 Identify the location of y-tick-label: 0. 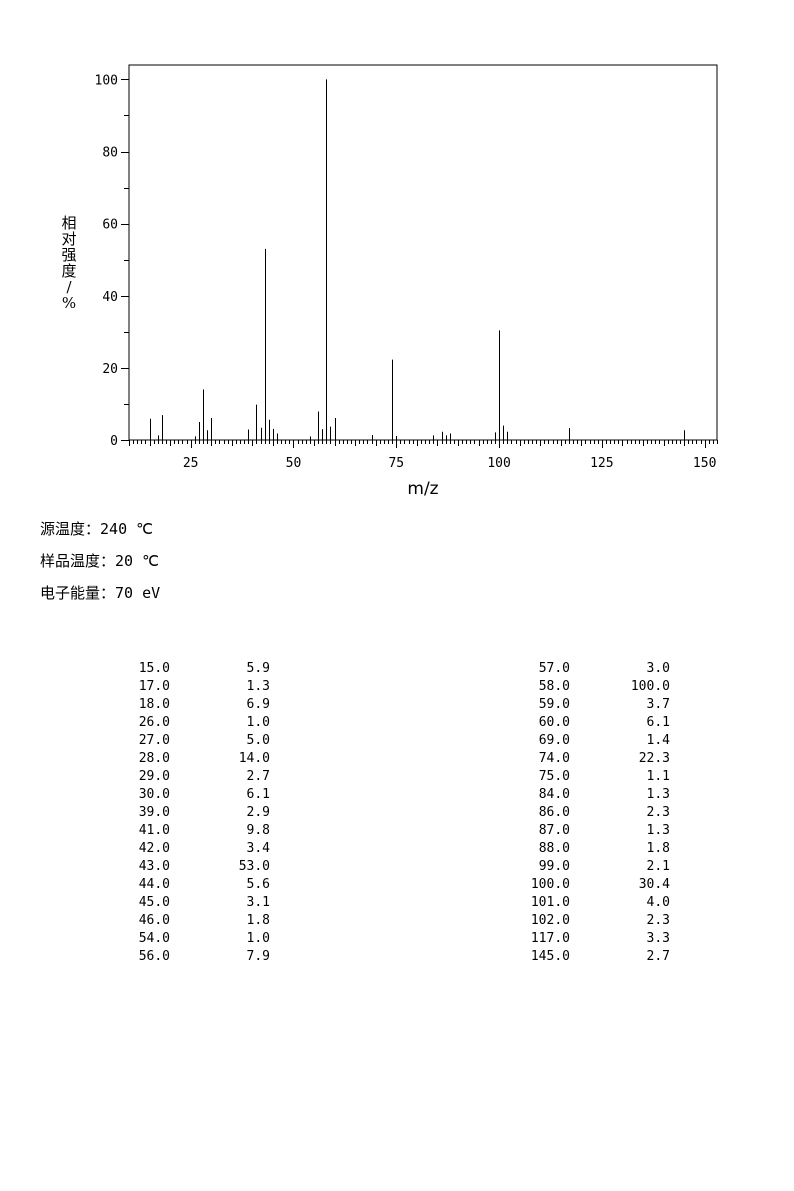
(114, 441).